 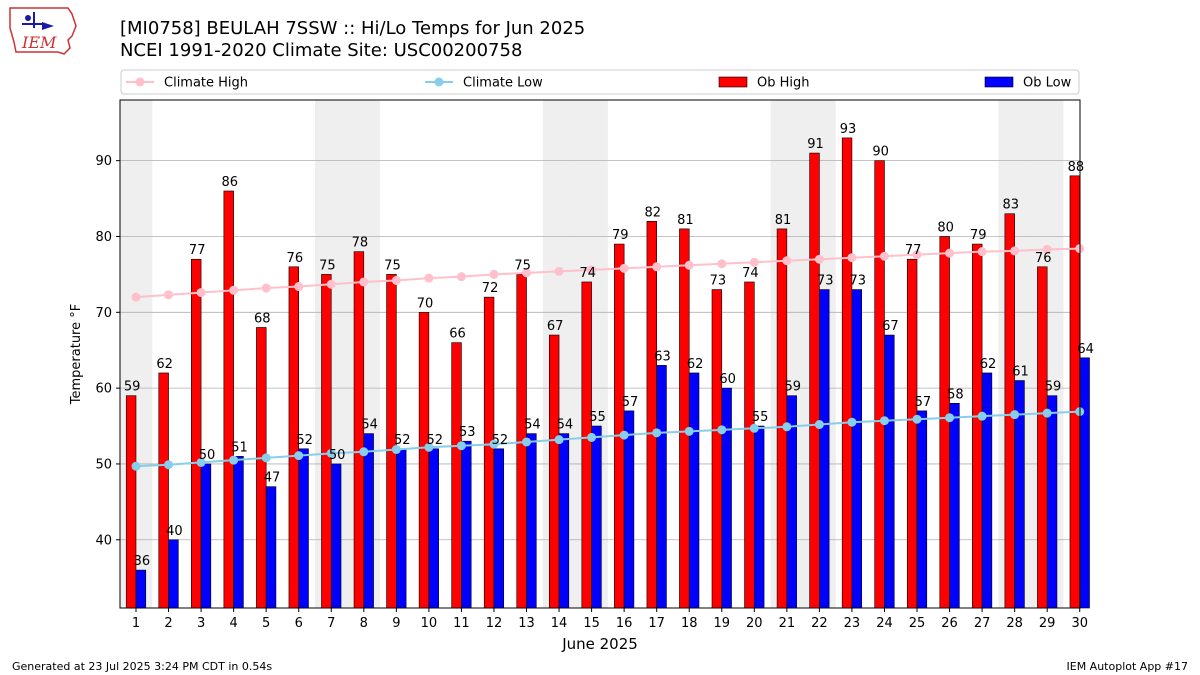 What do you see at coordinates (917, 623) in the screenshot?
I see `xtick-label: 25` at bounding box center [917, 623].